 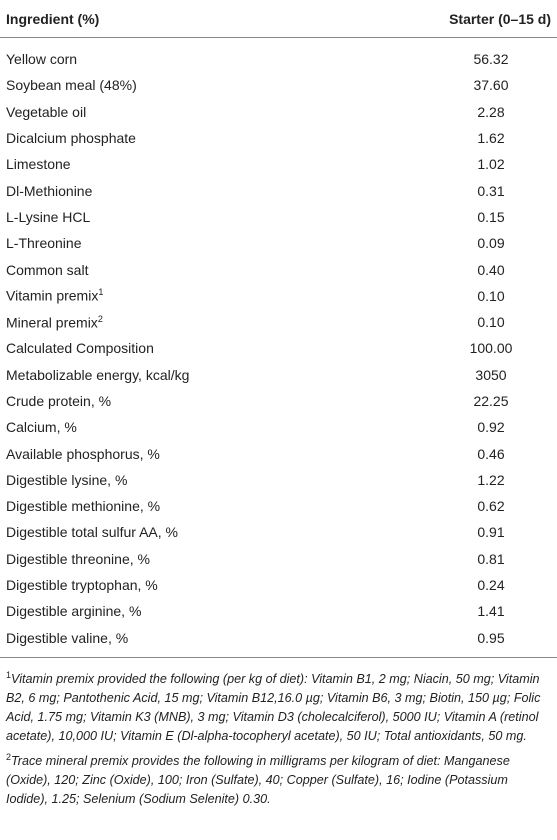 I want to click on table-row: Mineral premix2 0.10, so click(x=278, y=322).